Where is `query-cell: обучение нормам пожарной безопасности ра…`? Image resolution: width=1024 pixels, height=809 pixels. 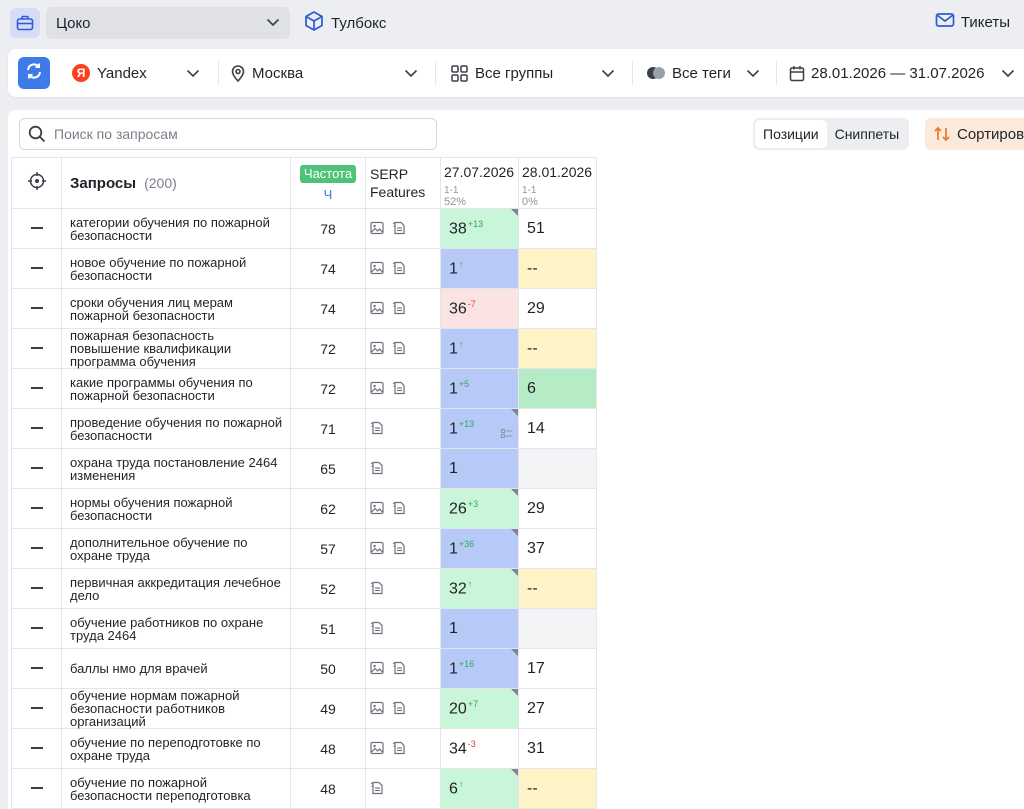 query-cell: обучение нормам пожарной безопасности ра… is located at coordinates (176, 708).